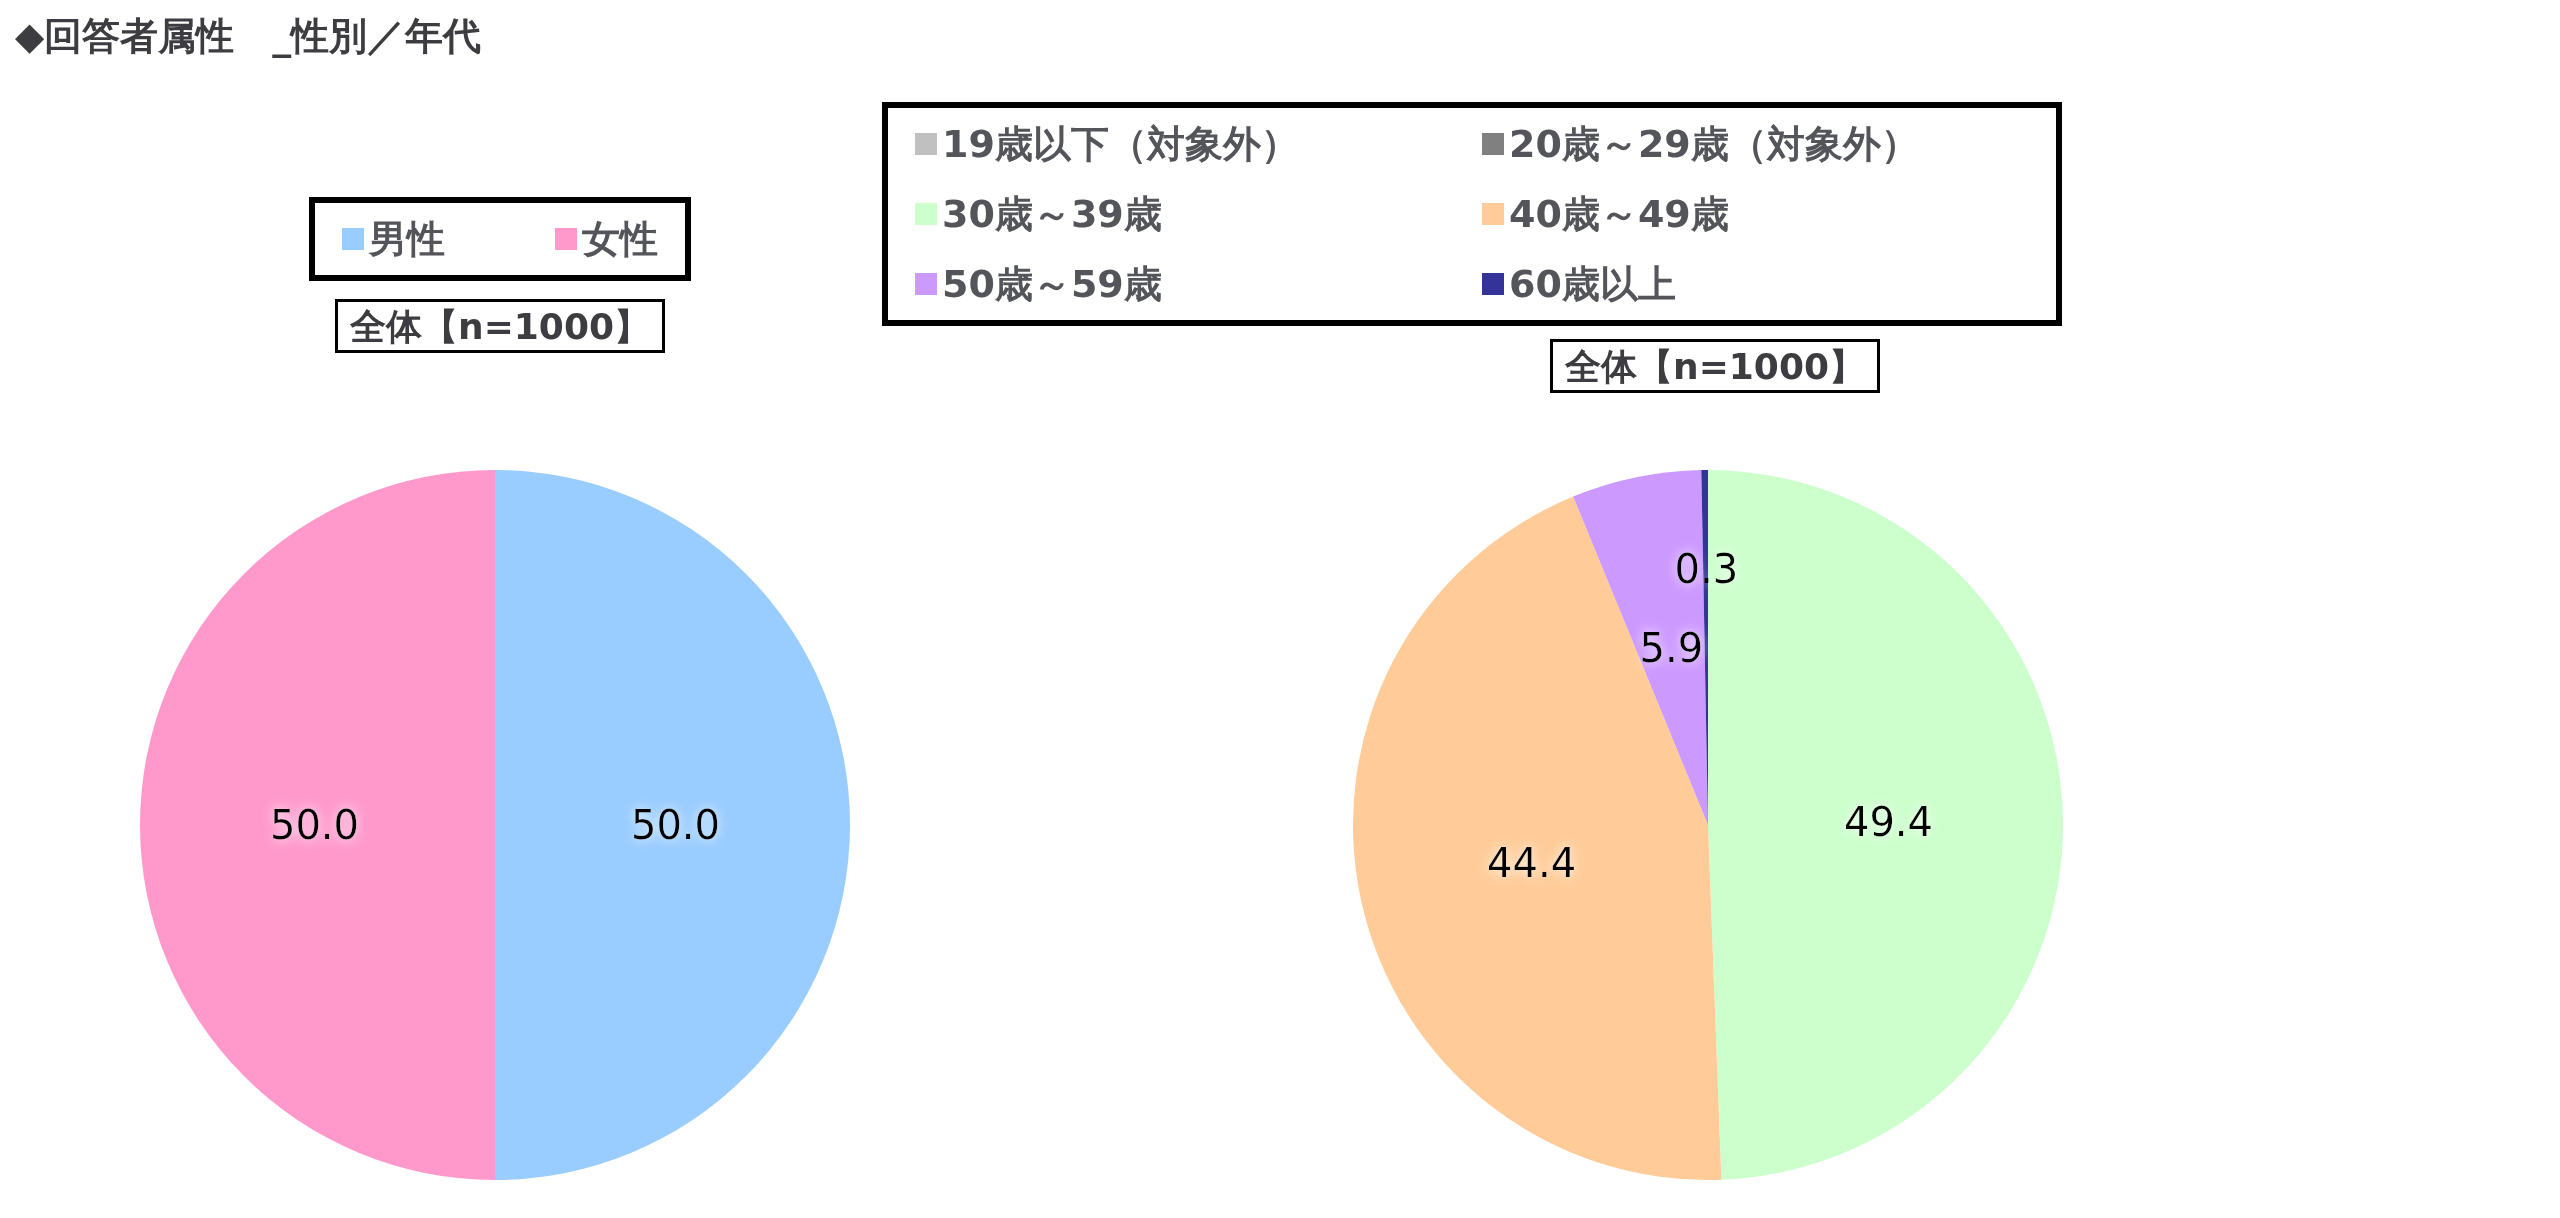  I want to click on legend-label: 40歳～49歳, so click(1619, 214).